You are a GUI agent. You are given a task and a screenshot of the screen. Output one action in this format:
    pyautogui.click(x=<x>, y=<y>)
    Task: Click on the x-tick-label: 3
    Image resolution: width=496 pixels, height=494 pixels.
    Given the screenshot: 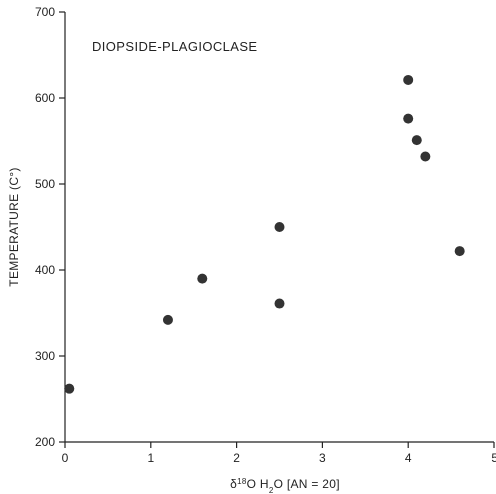 What is the action you would take?
    pyautogui.click(x=322, y=458)
    